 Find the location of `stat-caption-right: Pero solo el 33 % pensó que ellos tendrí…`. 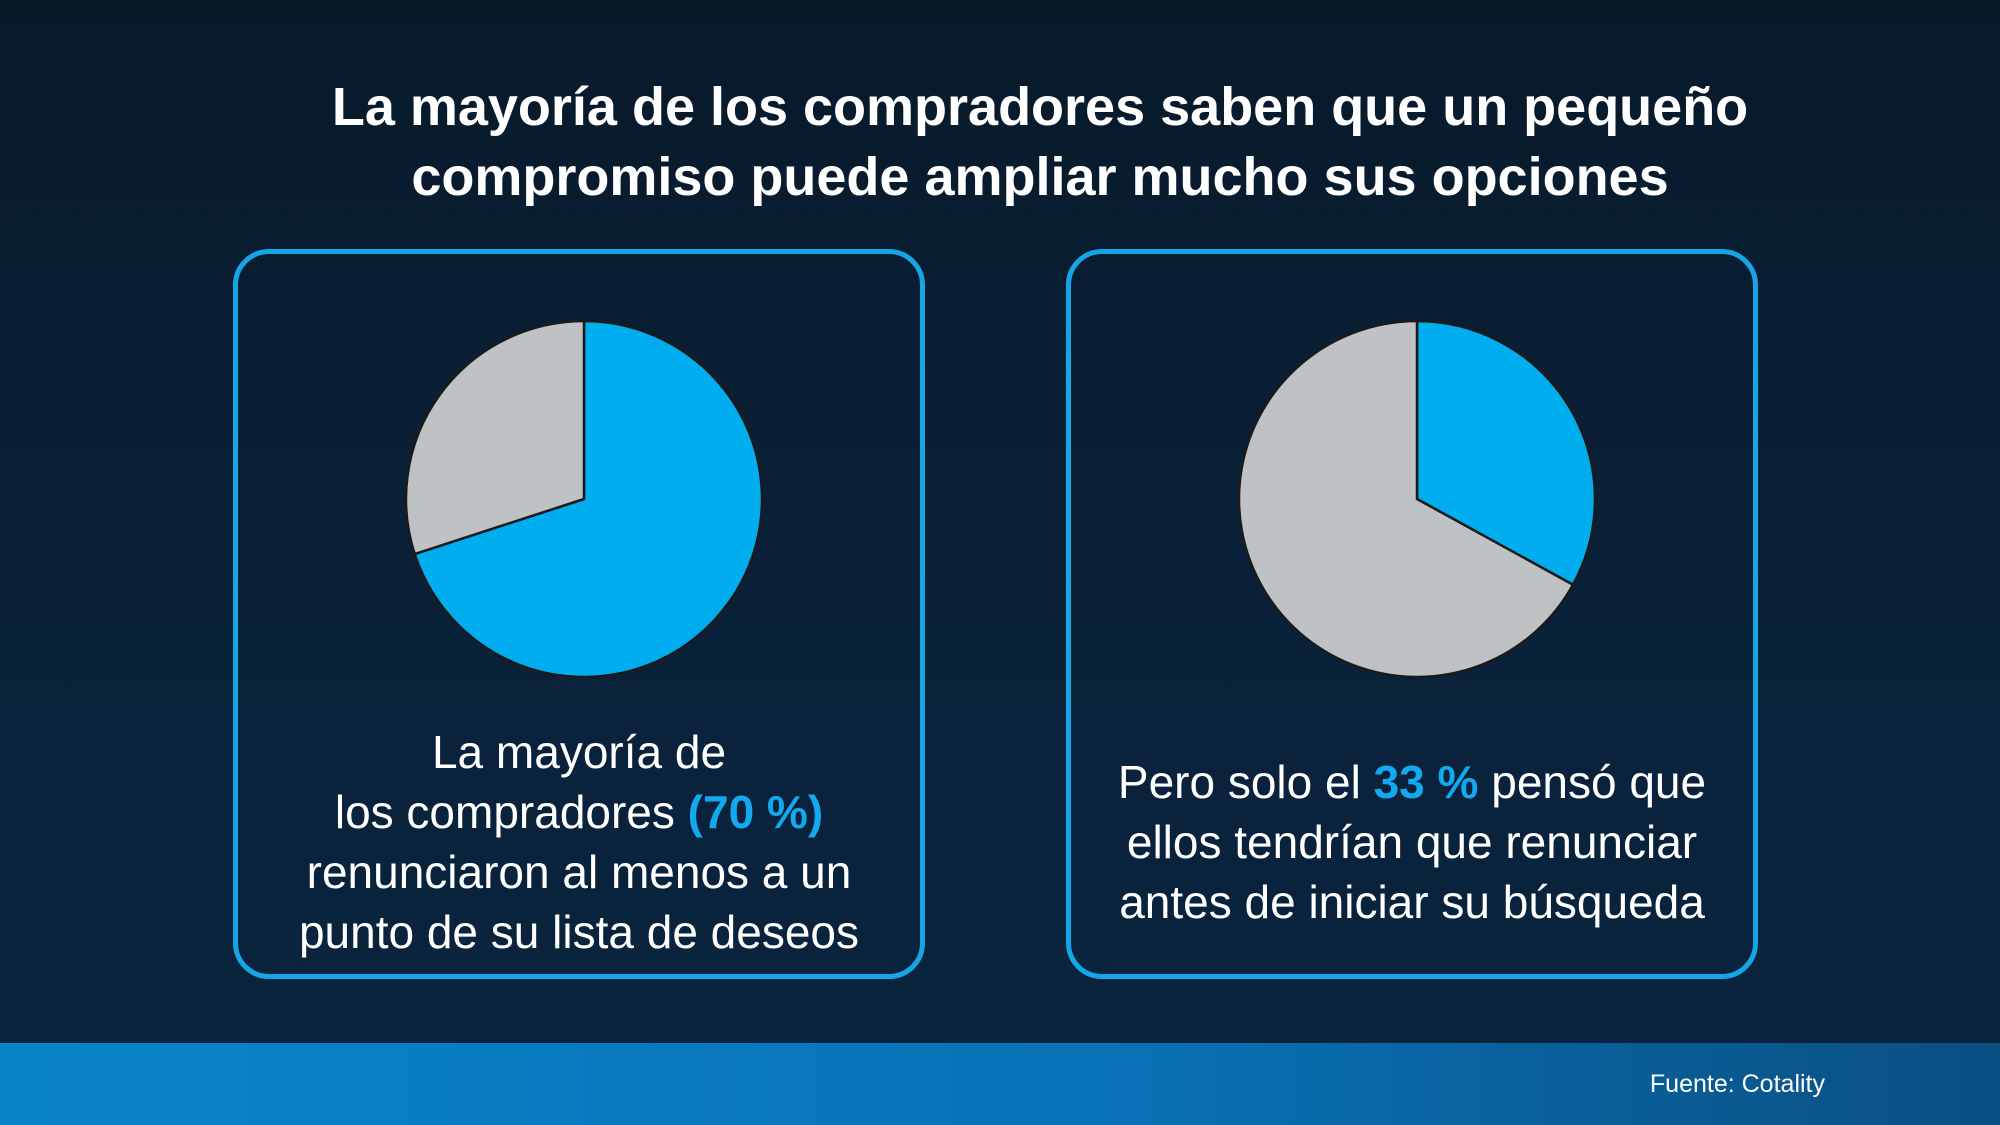

stat-caption-right: Pero solo el 33 % pensó que ellos tendrí… is located at coordinates (1412, 842).